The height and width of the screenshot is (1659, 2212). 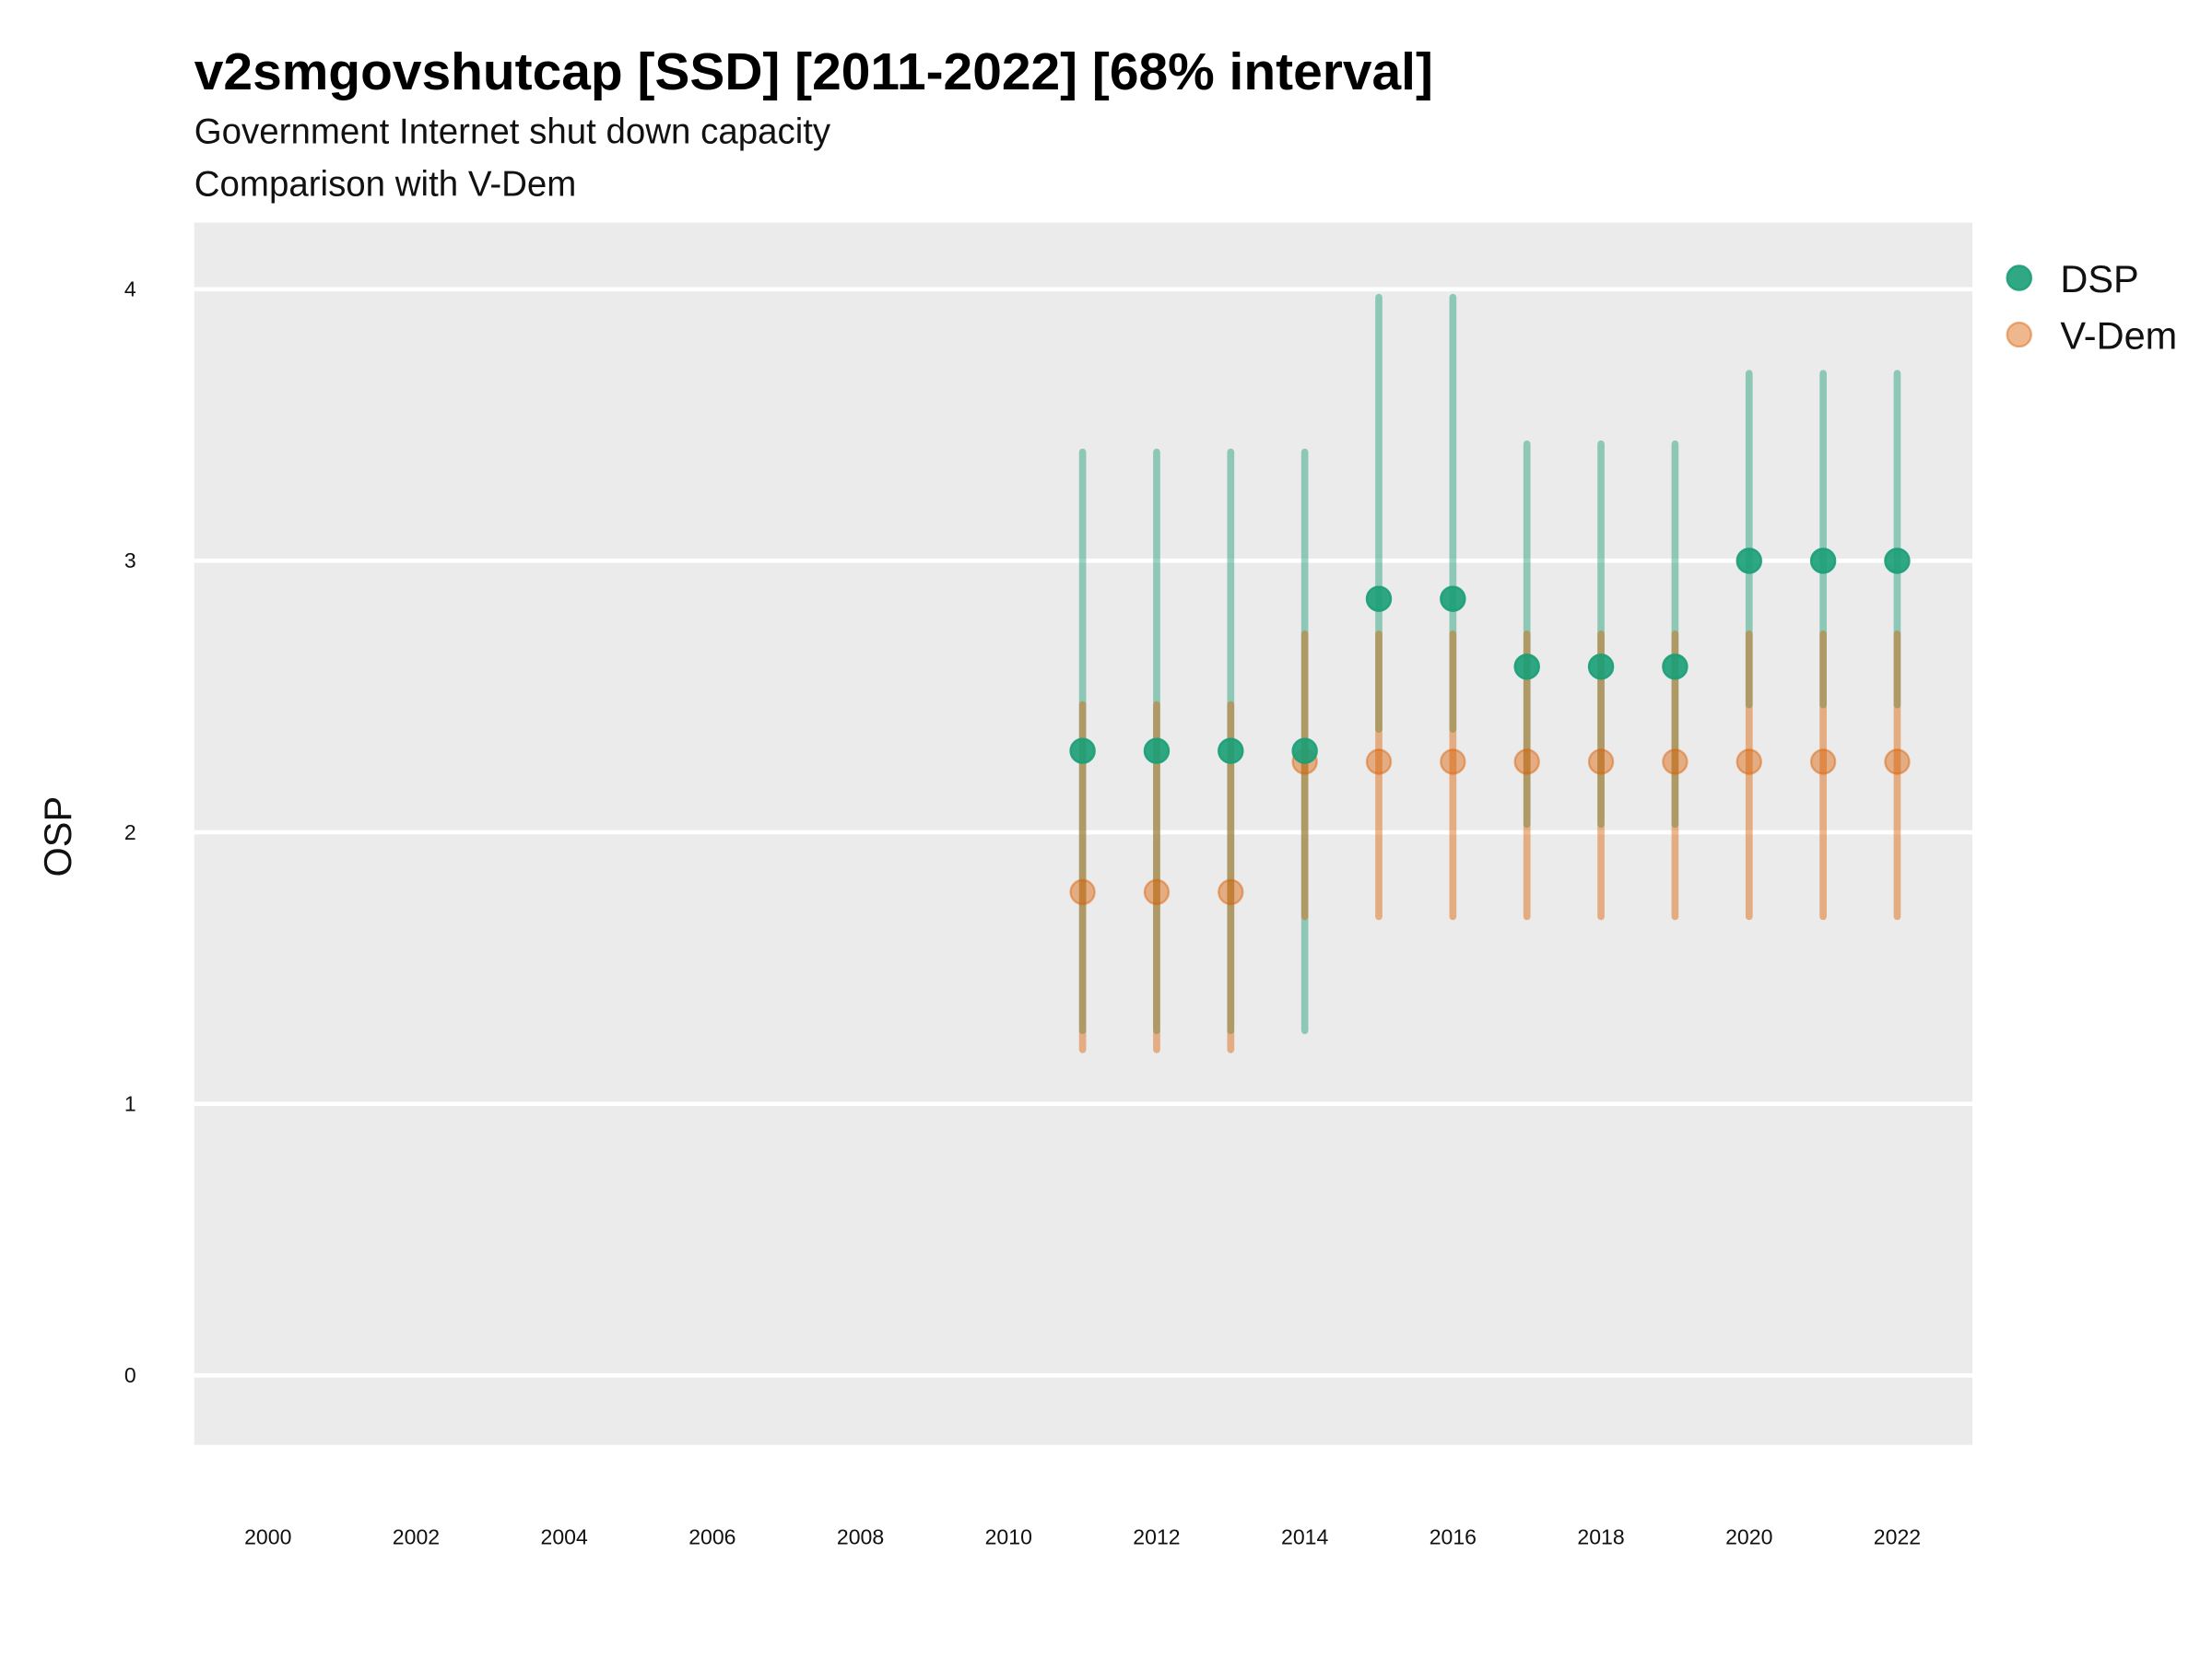 I want to click on y-axis-ticks: 0 1 2 3 4, so click(x=130, y=832).